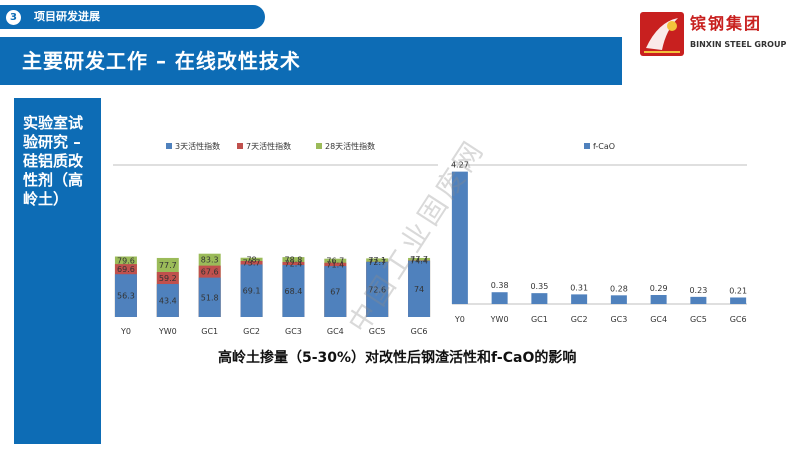 The image size is (800, 450). I want to click on section-tab: 3 项目研发进展, so click(132, 17).